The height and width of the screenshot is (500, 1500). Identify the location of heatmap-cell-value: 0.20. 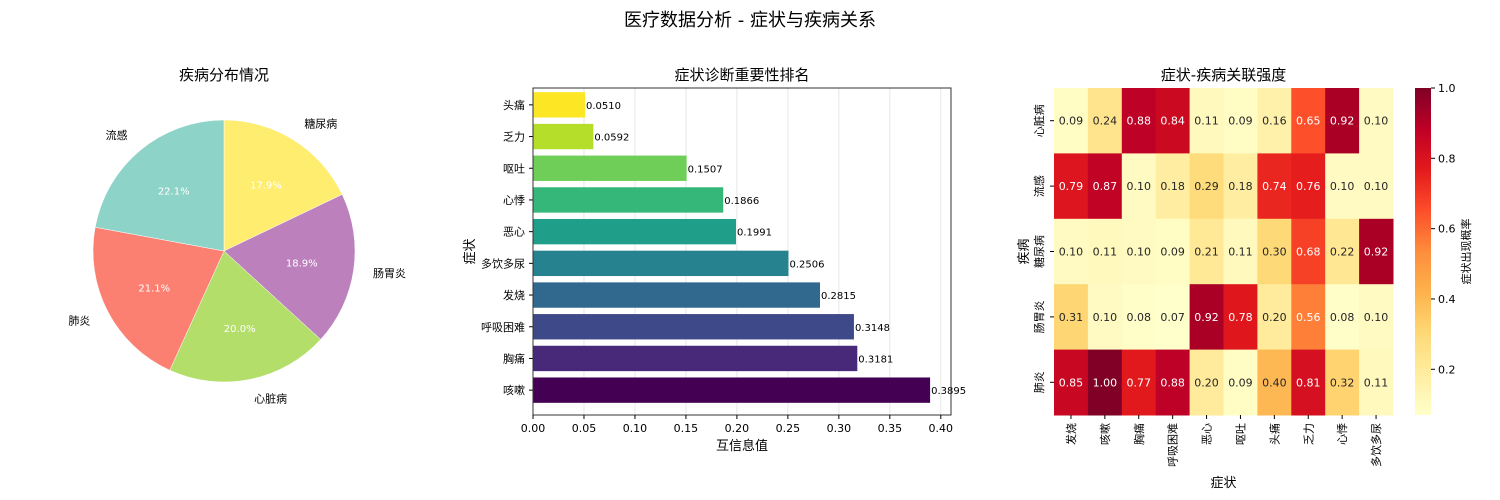
(1274, 317).